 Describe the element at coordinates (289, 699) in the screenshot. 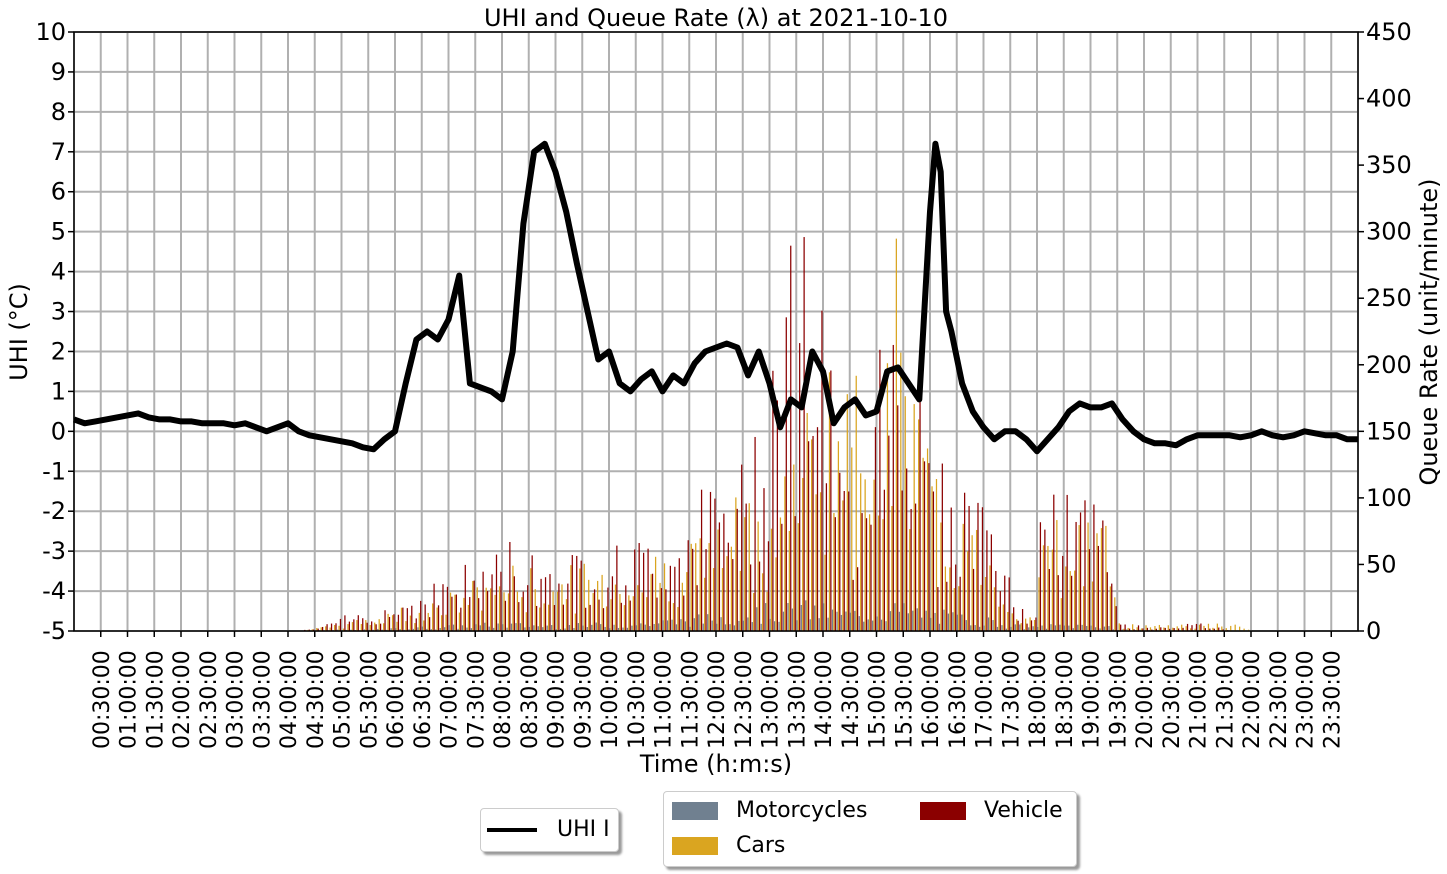

I see `x-tick-label: 04:00:00` at that location.